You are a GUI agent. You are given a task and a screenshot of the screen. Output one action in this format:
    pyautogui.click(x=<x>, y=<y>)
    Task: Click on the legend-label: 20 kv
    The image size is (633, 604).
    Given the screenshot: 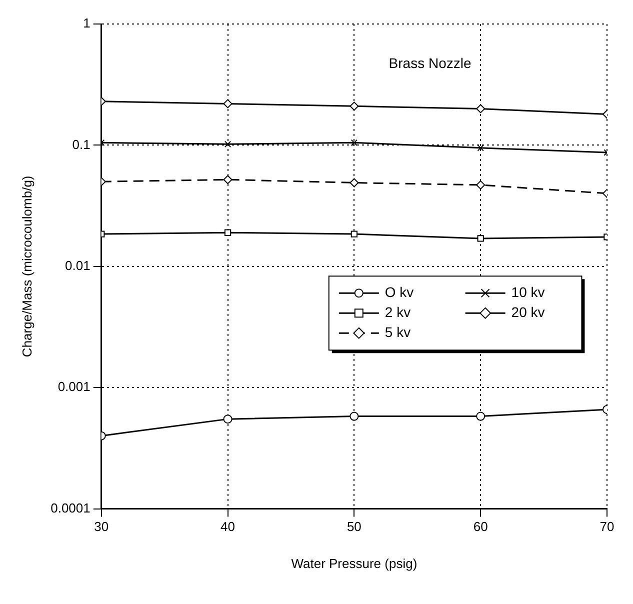 What is the action you would take?
    pyautogui.click(x=528, y=312)
    